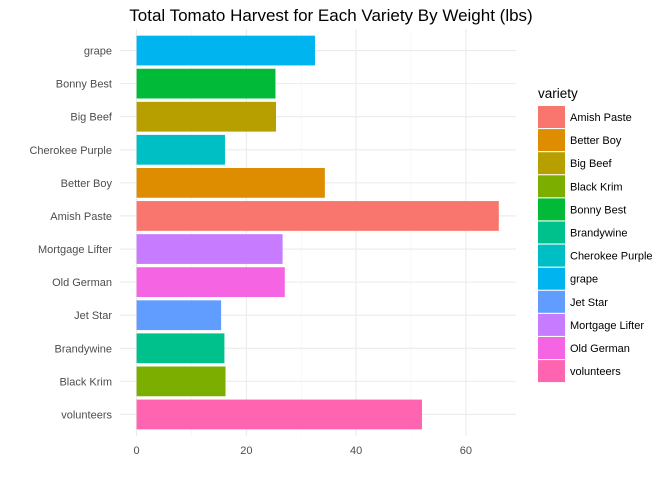  I want to click on legend-label: volunteers, so click(595, 372).